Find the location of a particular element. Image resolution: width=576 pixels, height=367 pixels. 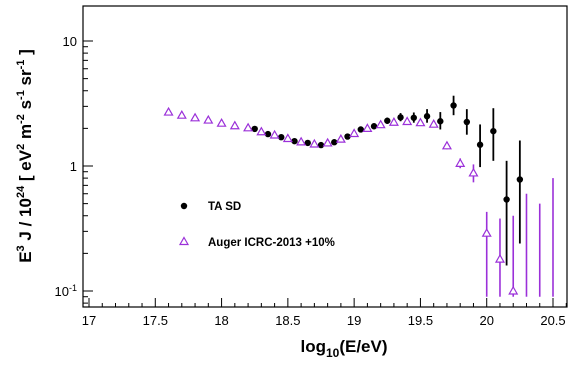

y-tick-label: 10-1 is located at coordinates (66, 291).